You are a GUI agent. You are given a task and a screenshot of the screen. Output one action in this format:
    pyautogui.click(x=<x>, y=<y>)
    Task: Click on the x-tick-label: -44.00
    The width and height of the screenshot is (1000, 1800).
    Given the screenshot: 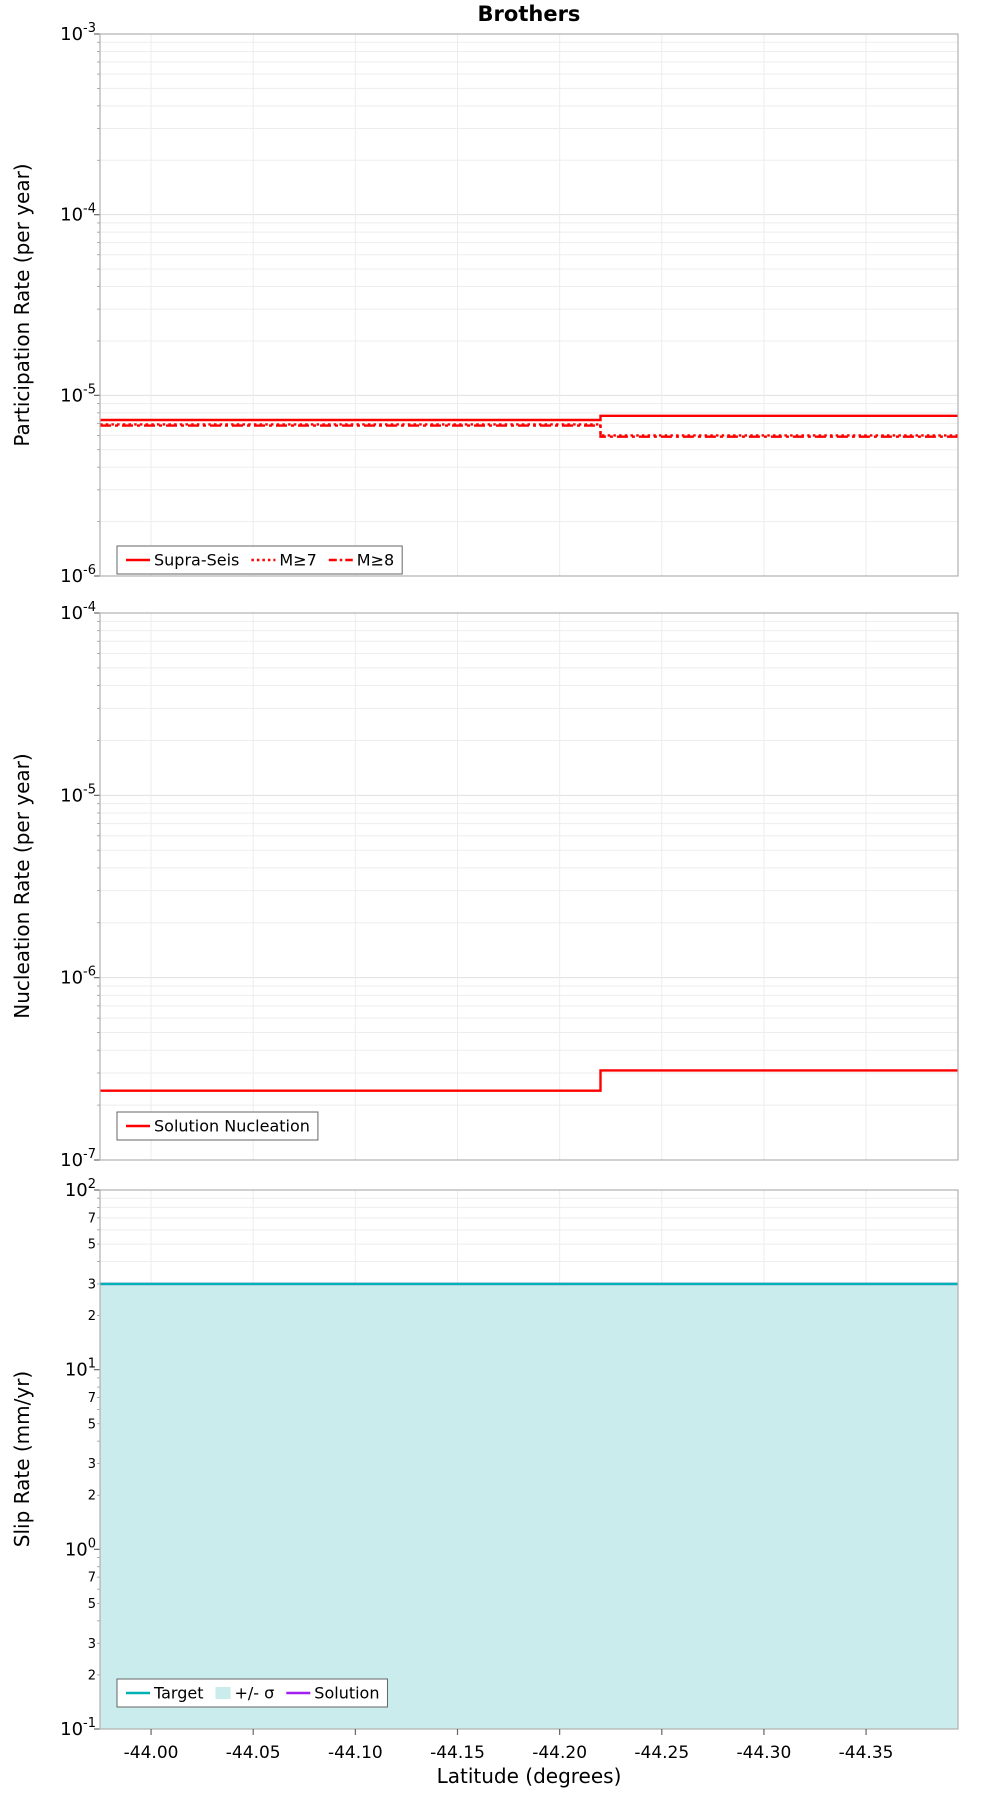 What is the action you would take?
    pyautogui.click(x=151, y=1753)
    